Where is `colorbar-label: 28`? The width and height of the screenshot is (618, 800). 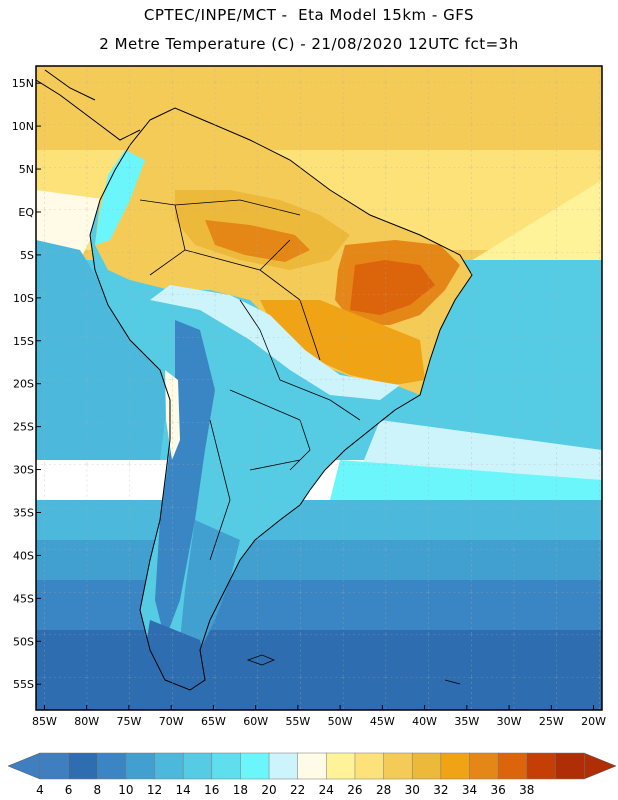 colorbar-label: 28 is located at coordinates (383, 790).